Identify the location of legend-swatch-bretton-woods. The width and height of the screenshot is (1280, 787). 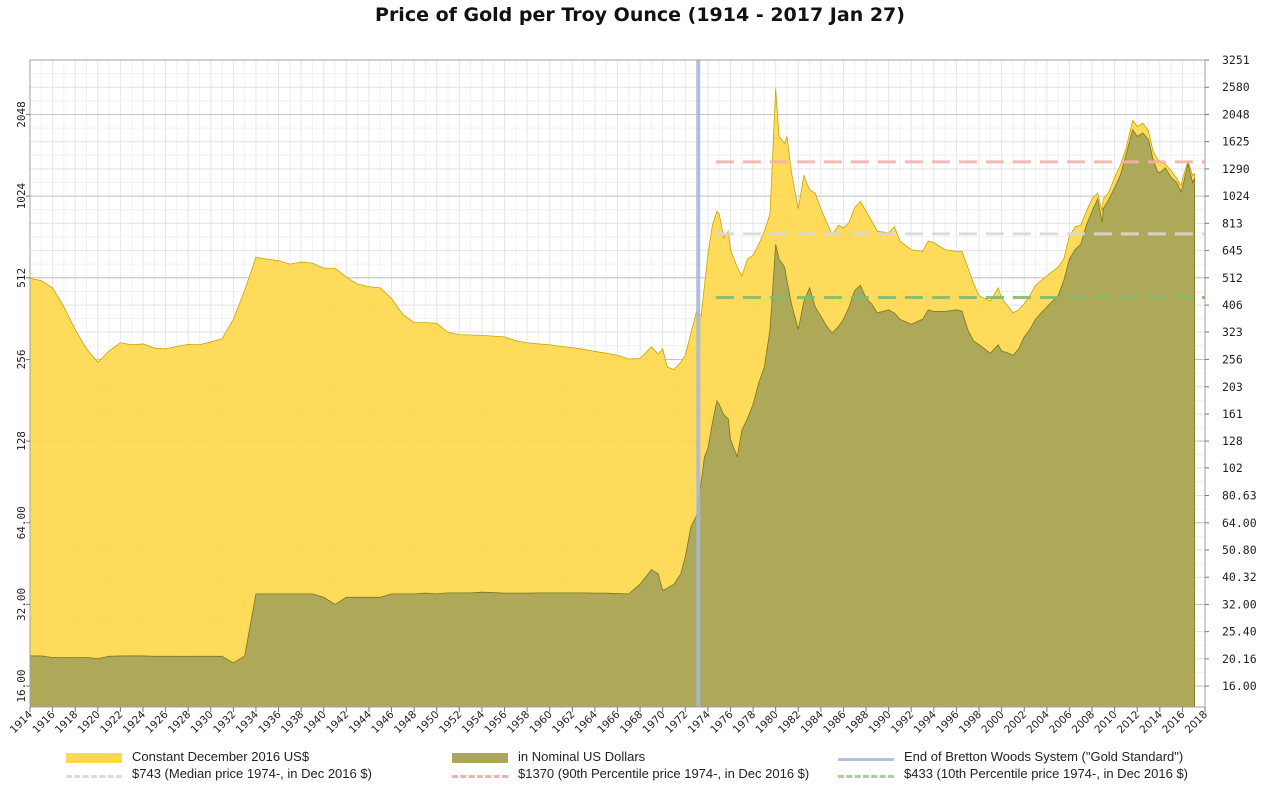
(866, 759).